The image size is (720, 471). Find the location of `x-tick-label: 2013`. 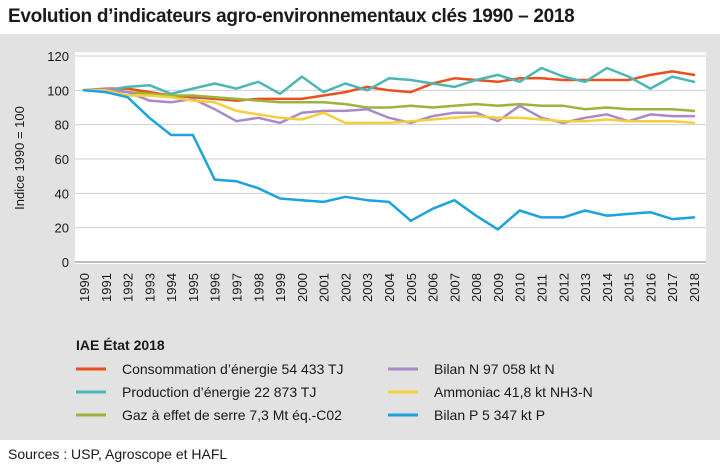

x-tick-label: 2013 is located at coordinates (585, 287).